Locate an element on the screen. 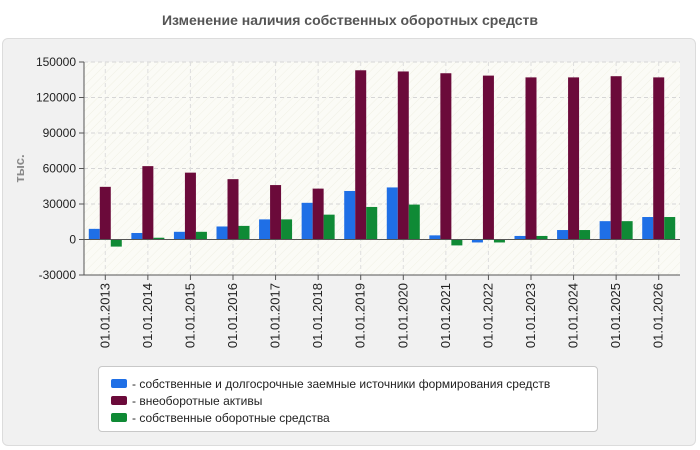  x-tick-label: 01.01.2026 is located at coordinates (658, 315).